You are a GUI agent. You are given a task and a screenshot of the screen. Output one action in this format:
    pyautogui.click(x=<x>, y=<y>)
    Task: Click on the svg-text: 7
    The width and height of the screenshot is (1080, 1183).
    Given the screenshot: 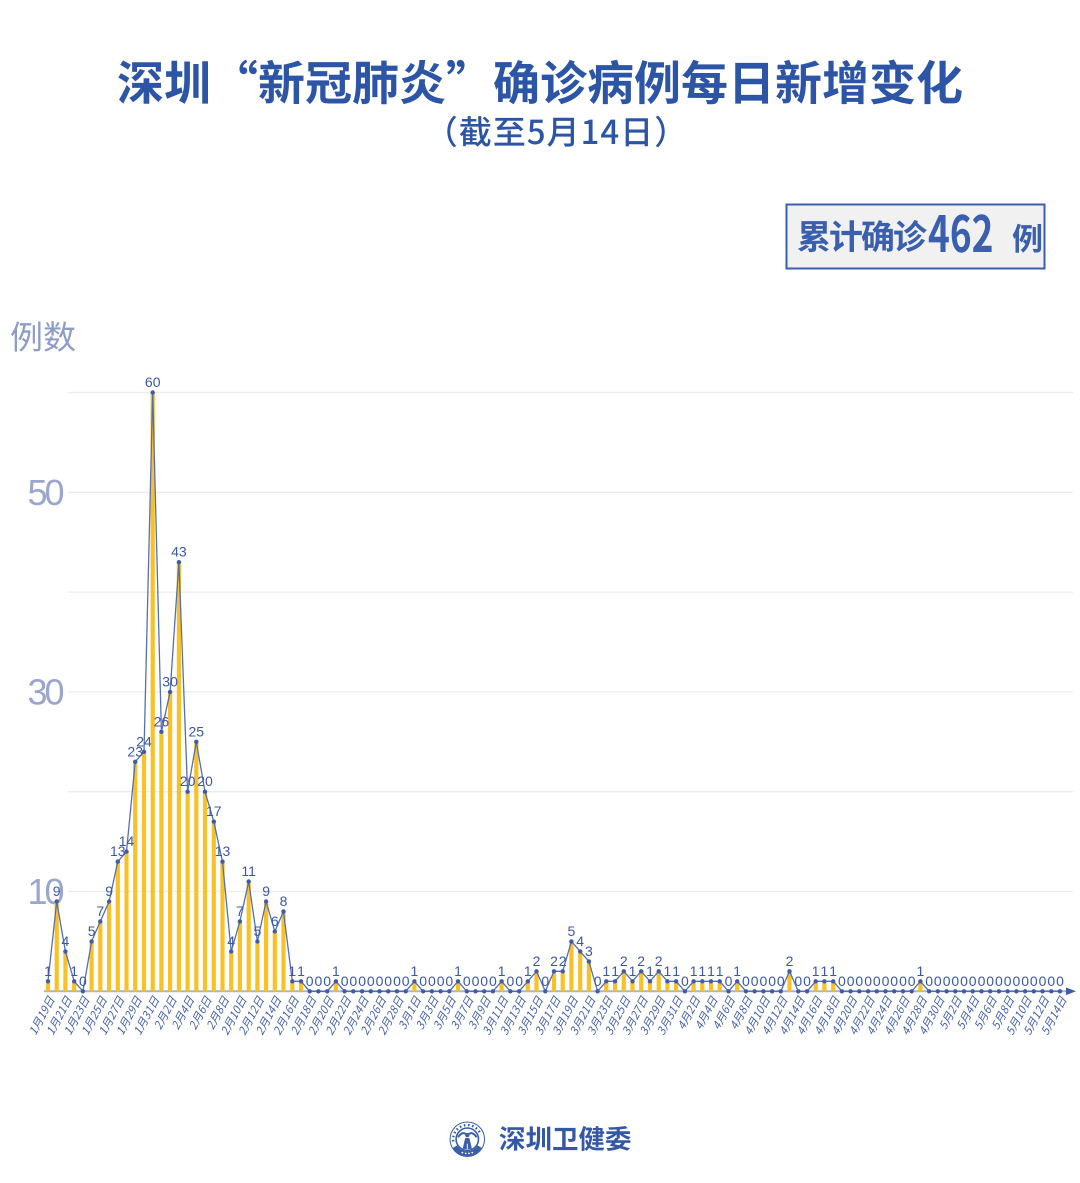 What is the action you would take?
    pyautogui.click(x=240, y=911)
    